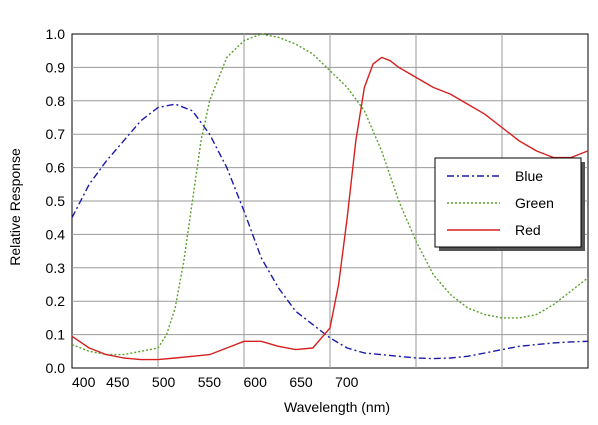 The width and height of the screenshot is (598, 425). What do you see at coordinates (56, 234) in the screenshot?
I see `y-tick-label: 0.4` at bounding box center [56, 234].